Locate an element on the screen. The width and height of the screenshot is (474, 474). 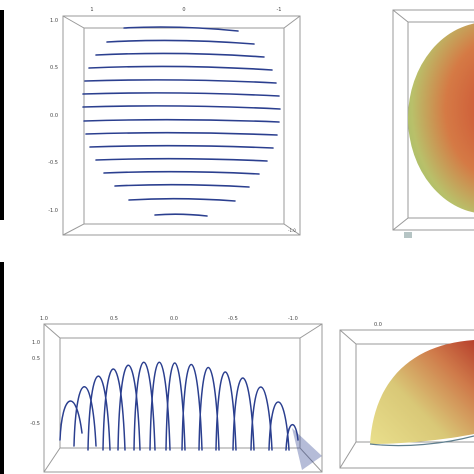
side-bar-top is located at coordinates (2, 115).